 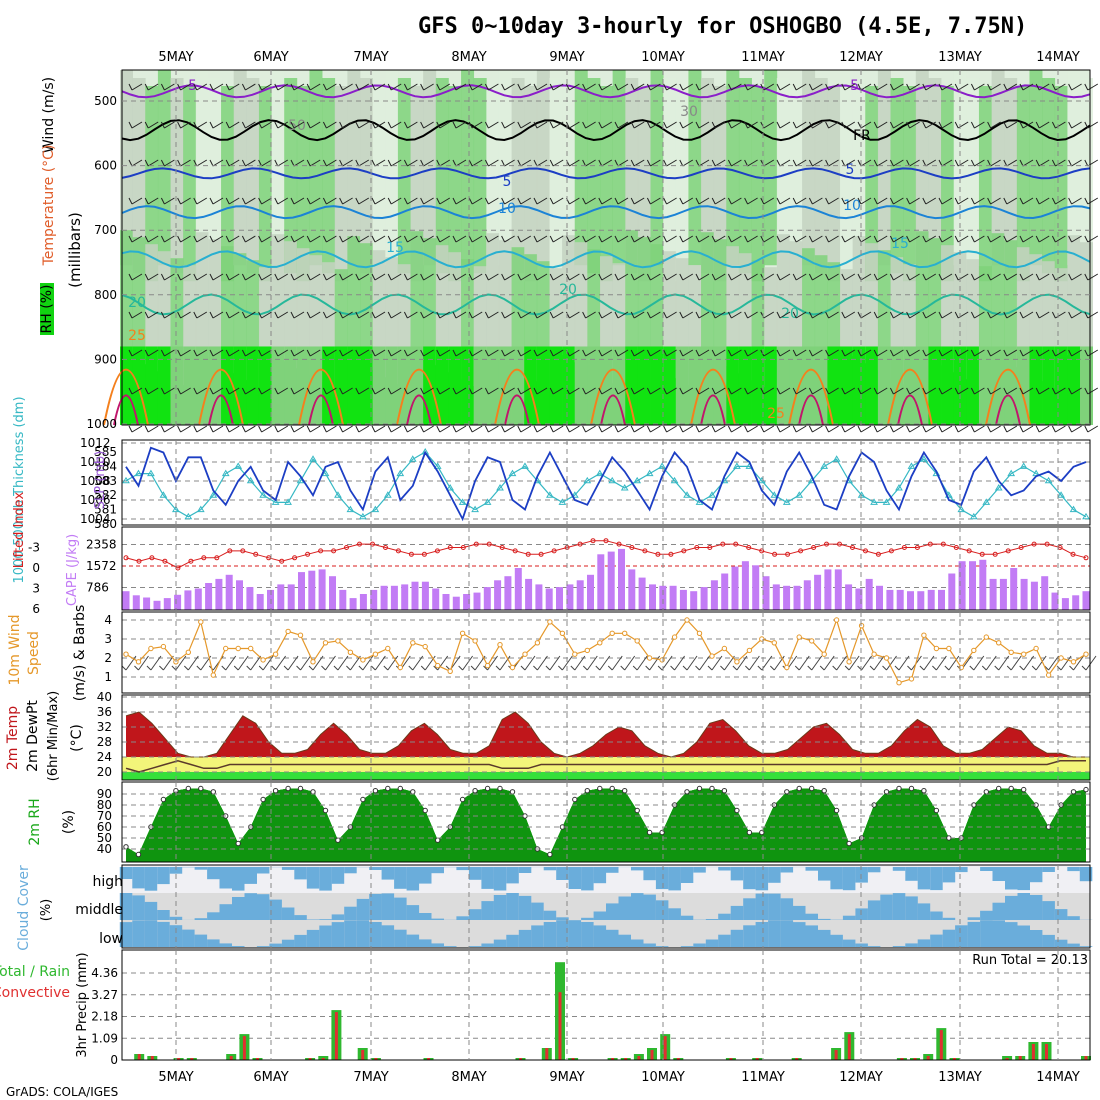 What do you see at coordinates (105, 524) in the screenshot?
I see `tick-label: 580` at bounding box center [105, 524].